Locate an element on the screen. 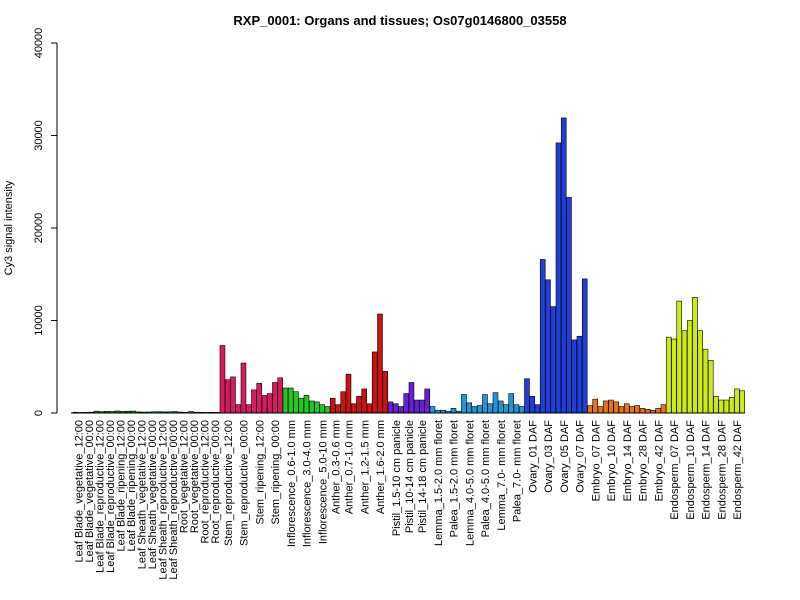  x-tick-label: Leaf Sheath_vegetative_12:00 is located at coordinates (142, 494).